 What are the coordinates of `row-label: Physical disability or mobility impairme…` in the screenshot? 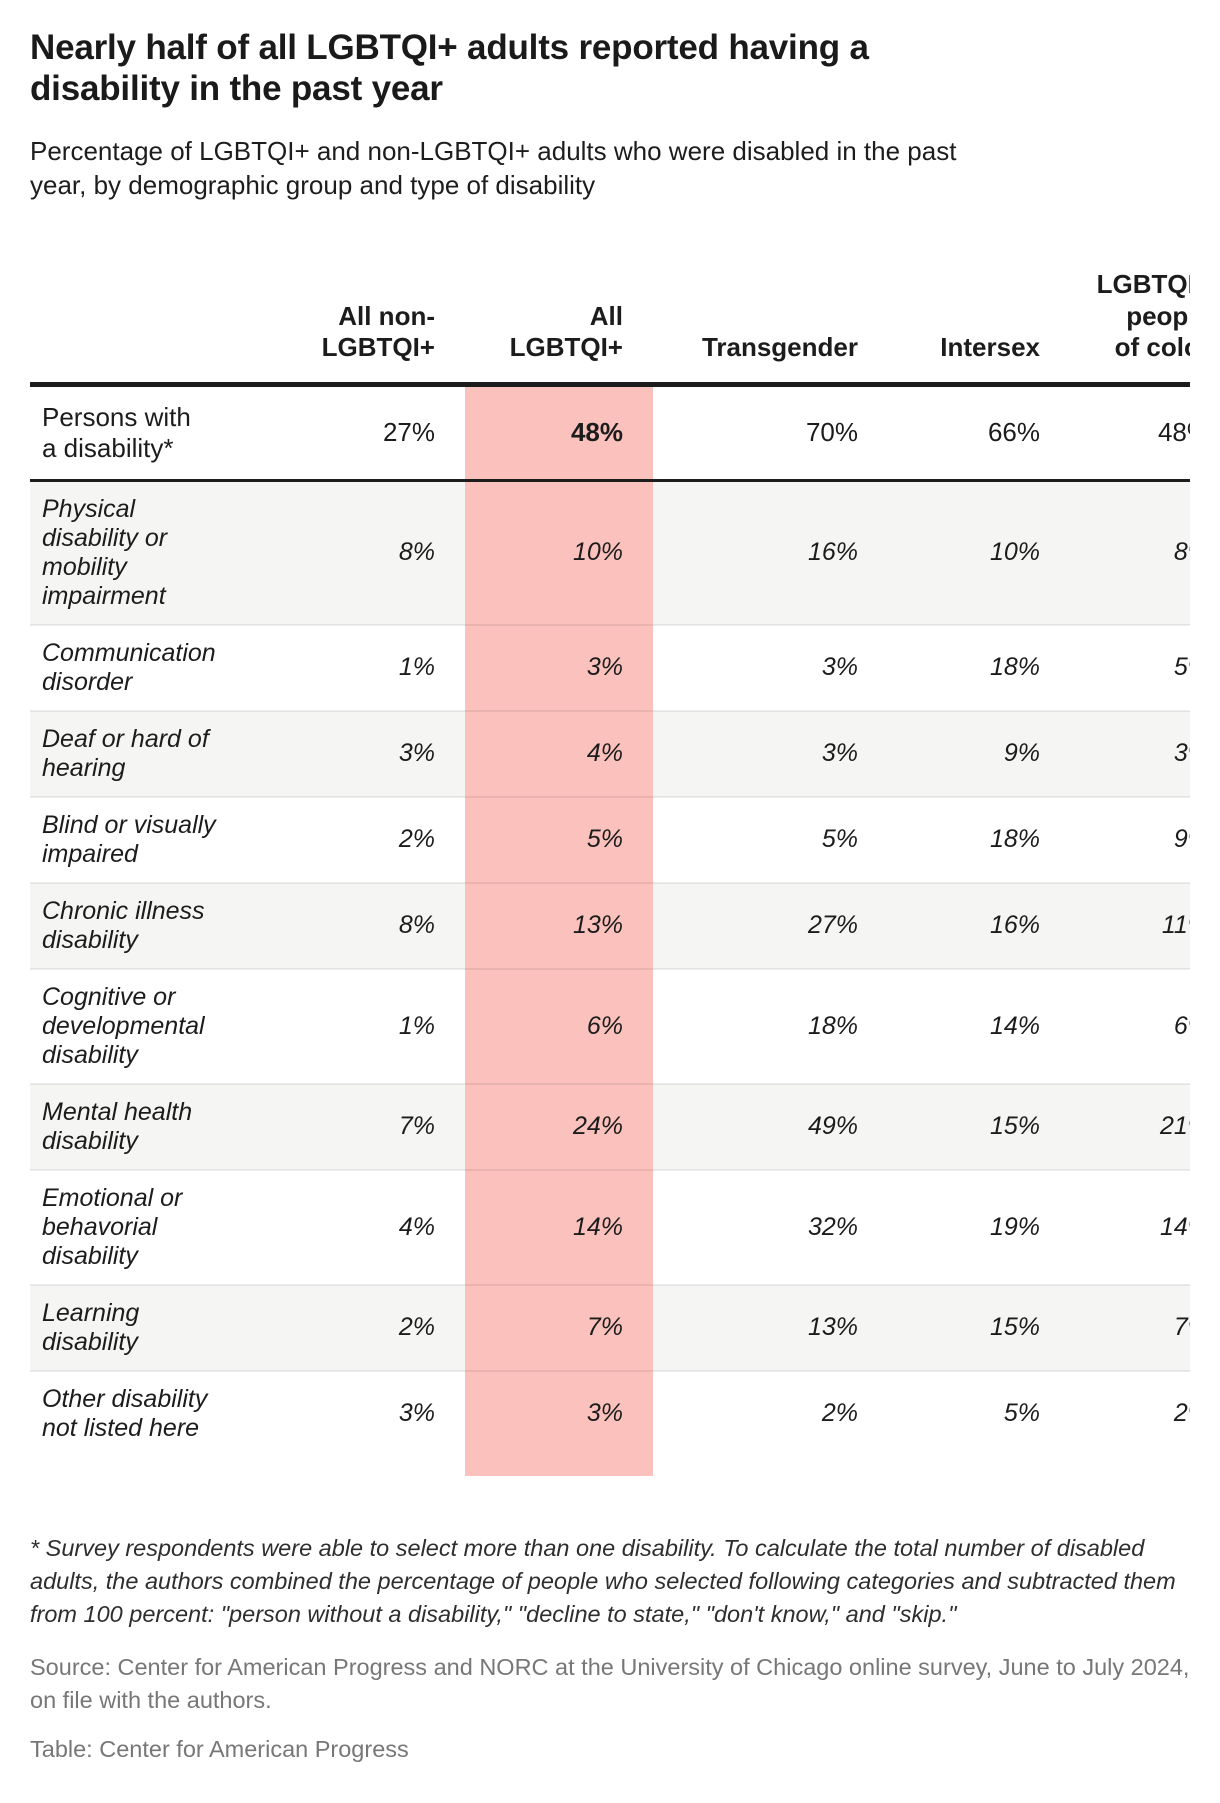 It's located at (105, 552).